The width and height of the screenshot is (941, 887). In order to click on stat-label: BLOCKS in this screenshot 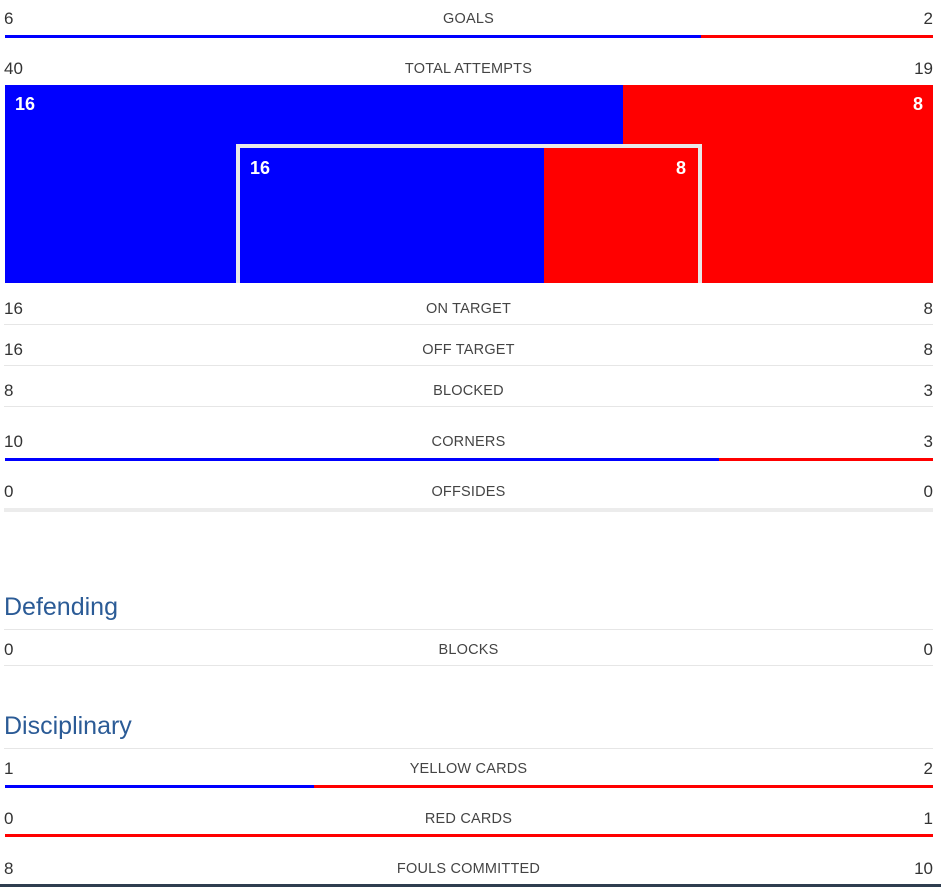, I will do `click(468, 650)`.